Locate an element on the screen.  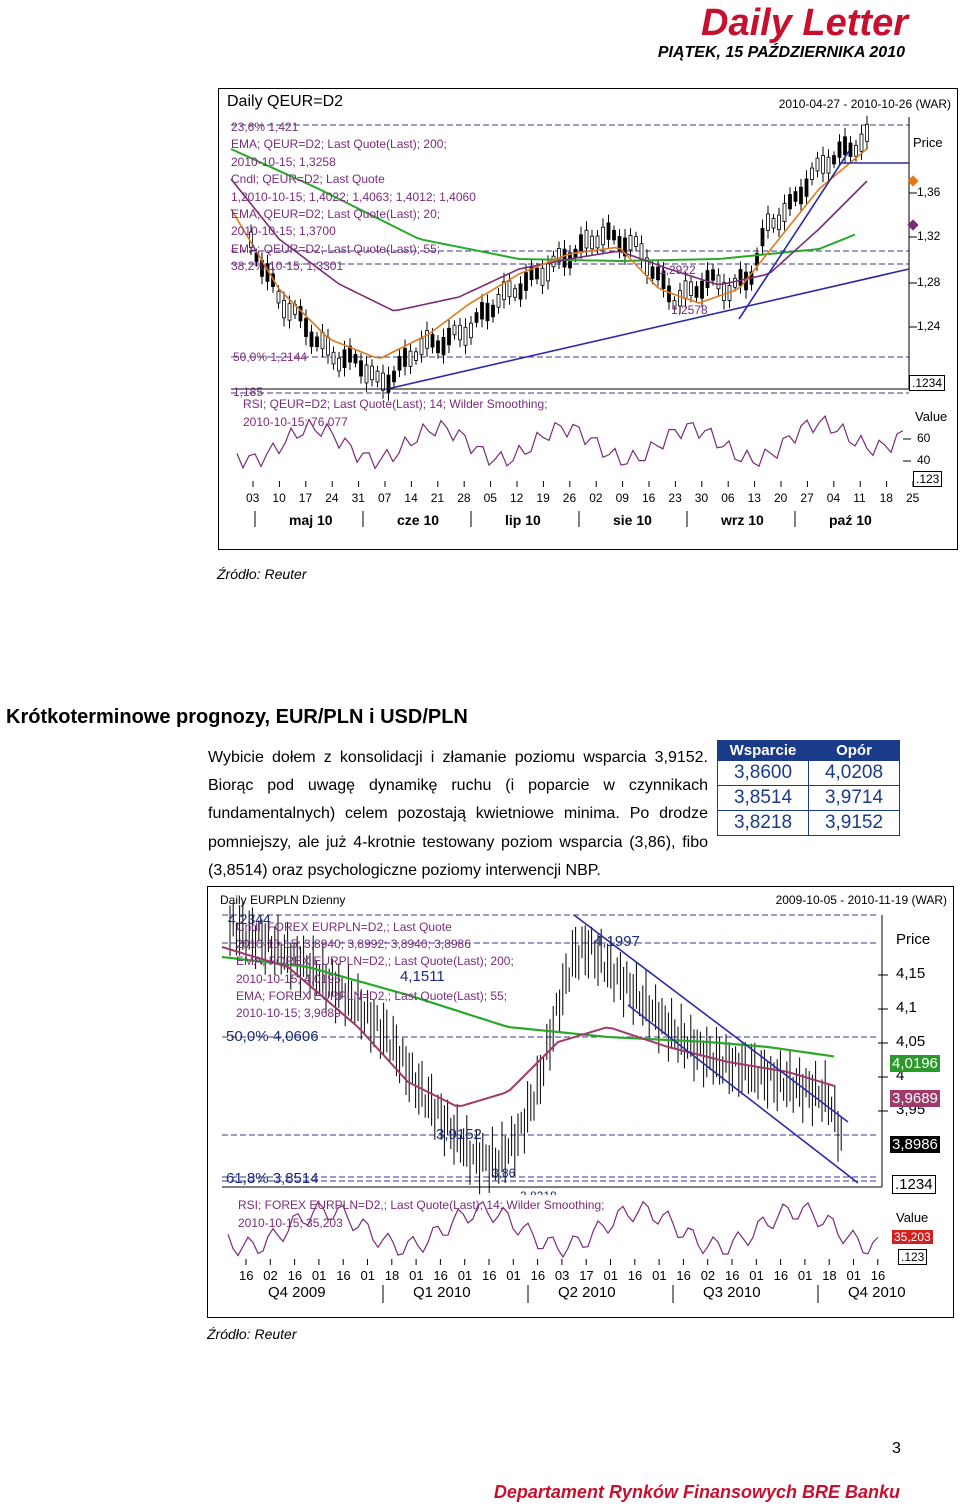
price-tick-label: 1,24 is located at coordinates (929, 326).